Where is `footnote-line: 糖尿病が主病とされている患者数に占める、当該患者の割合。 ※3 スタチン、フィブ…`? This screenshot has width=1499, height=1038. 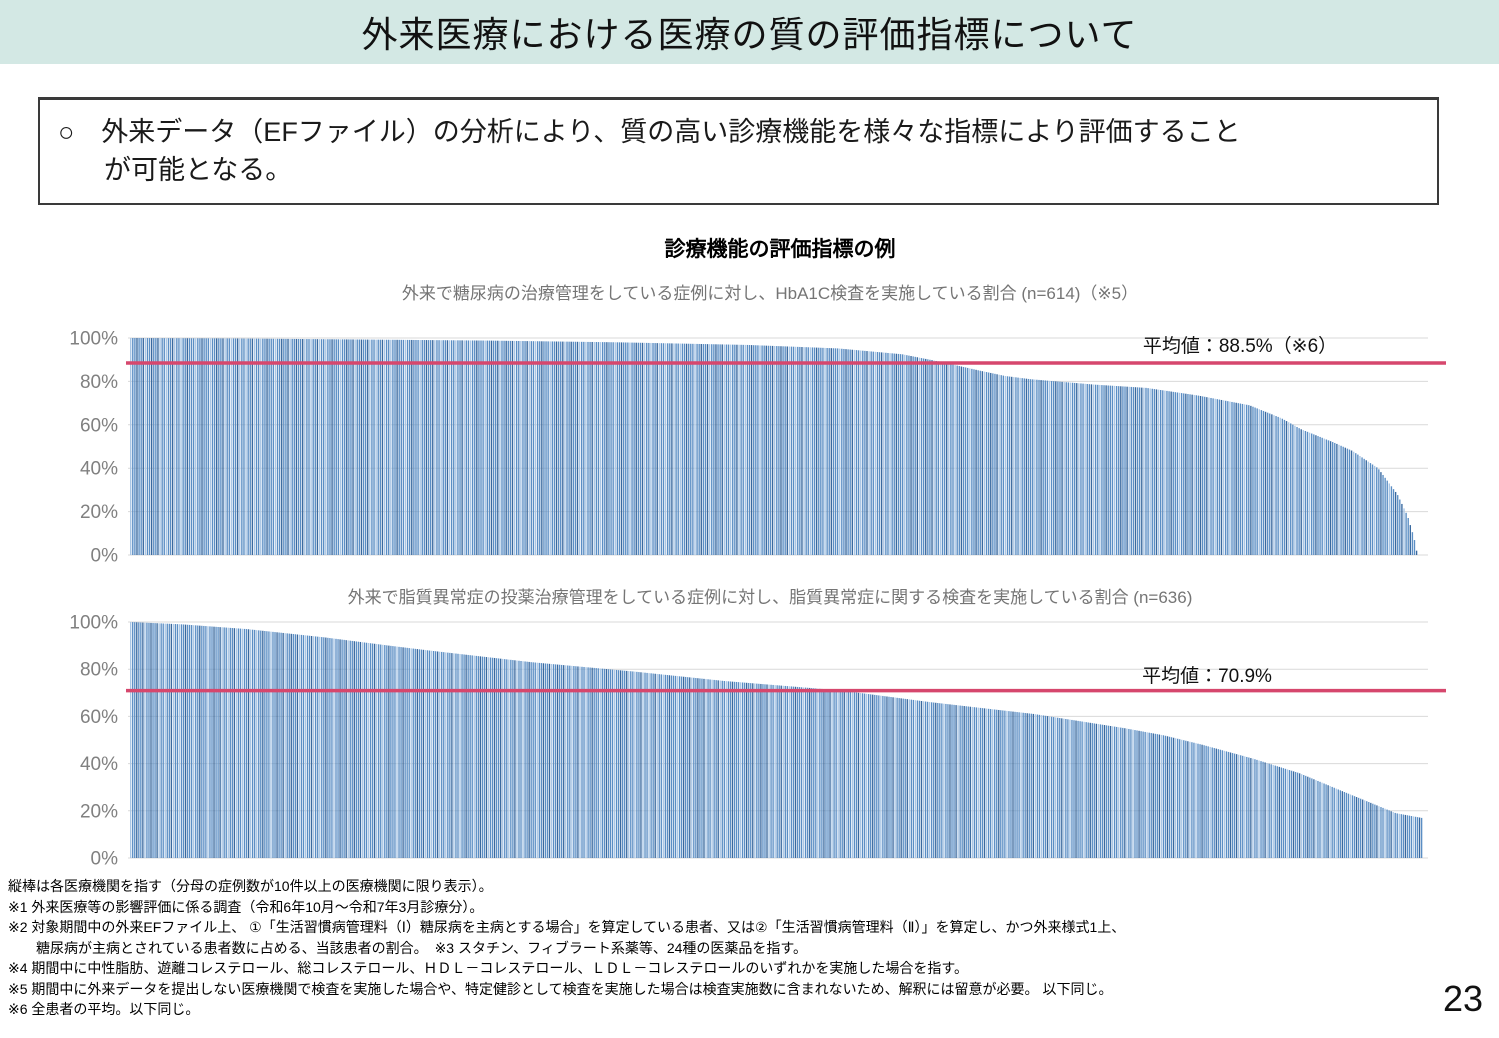 footnote-line: 糖尿病が主病とされている患者数に占める、当該患者の割合。 ※3 スタチン、フィブ… is located at coordinates (408, 947).